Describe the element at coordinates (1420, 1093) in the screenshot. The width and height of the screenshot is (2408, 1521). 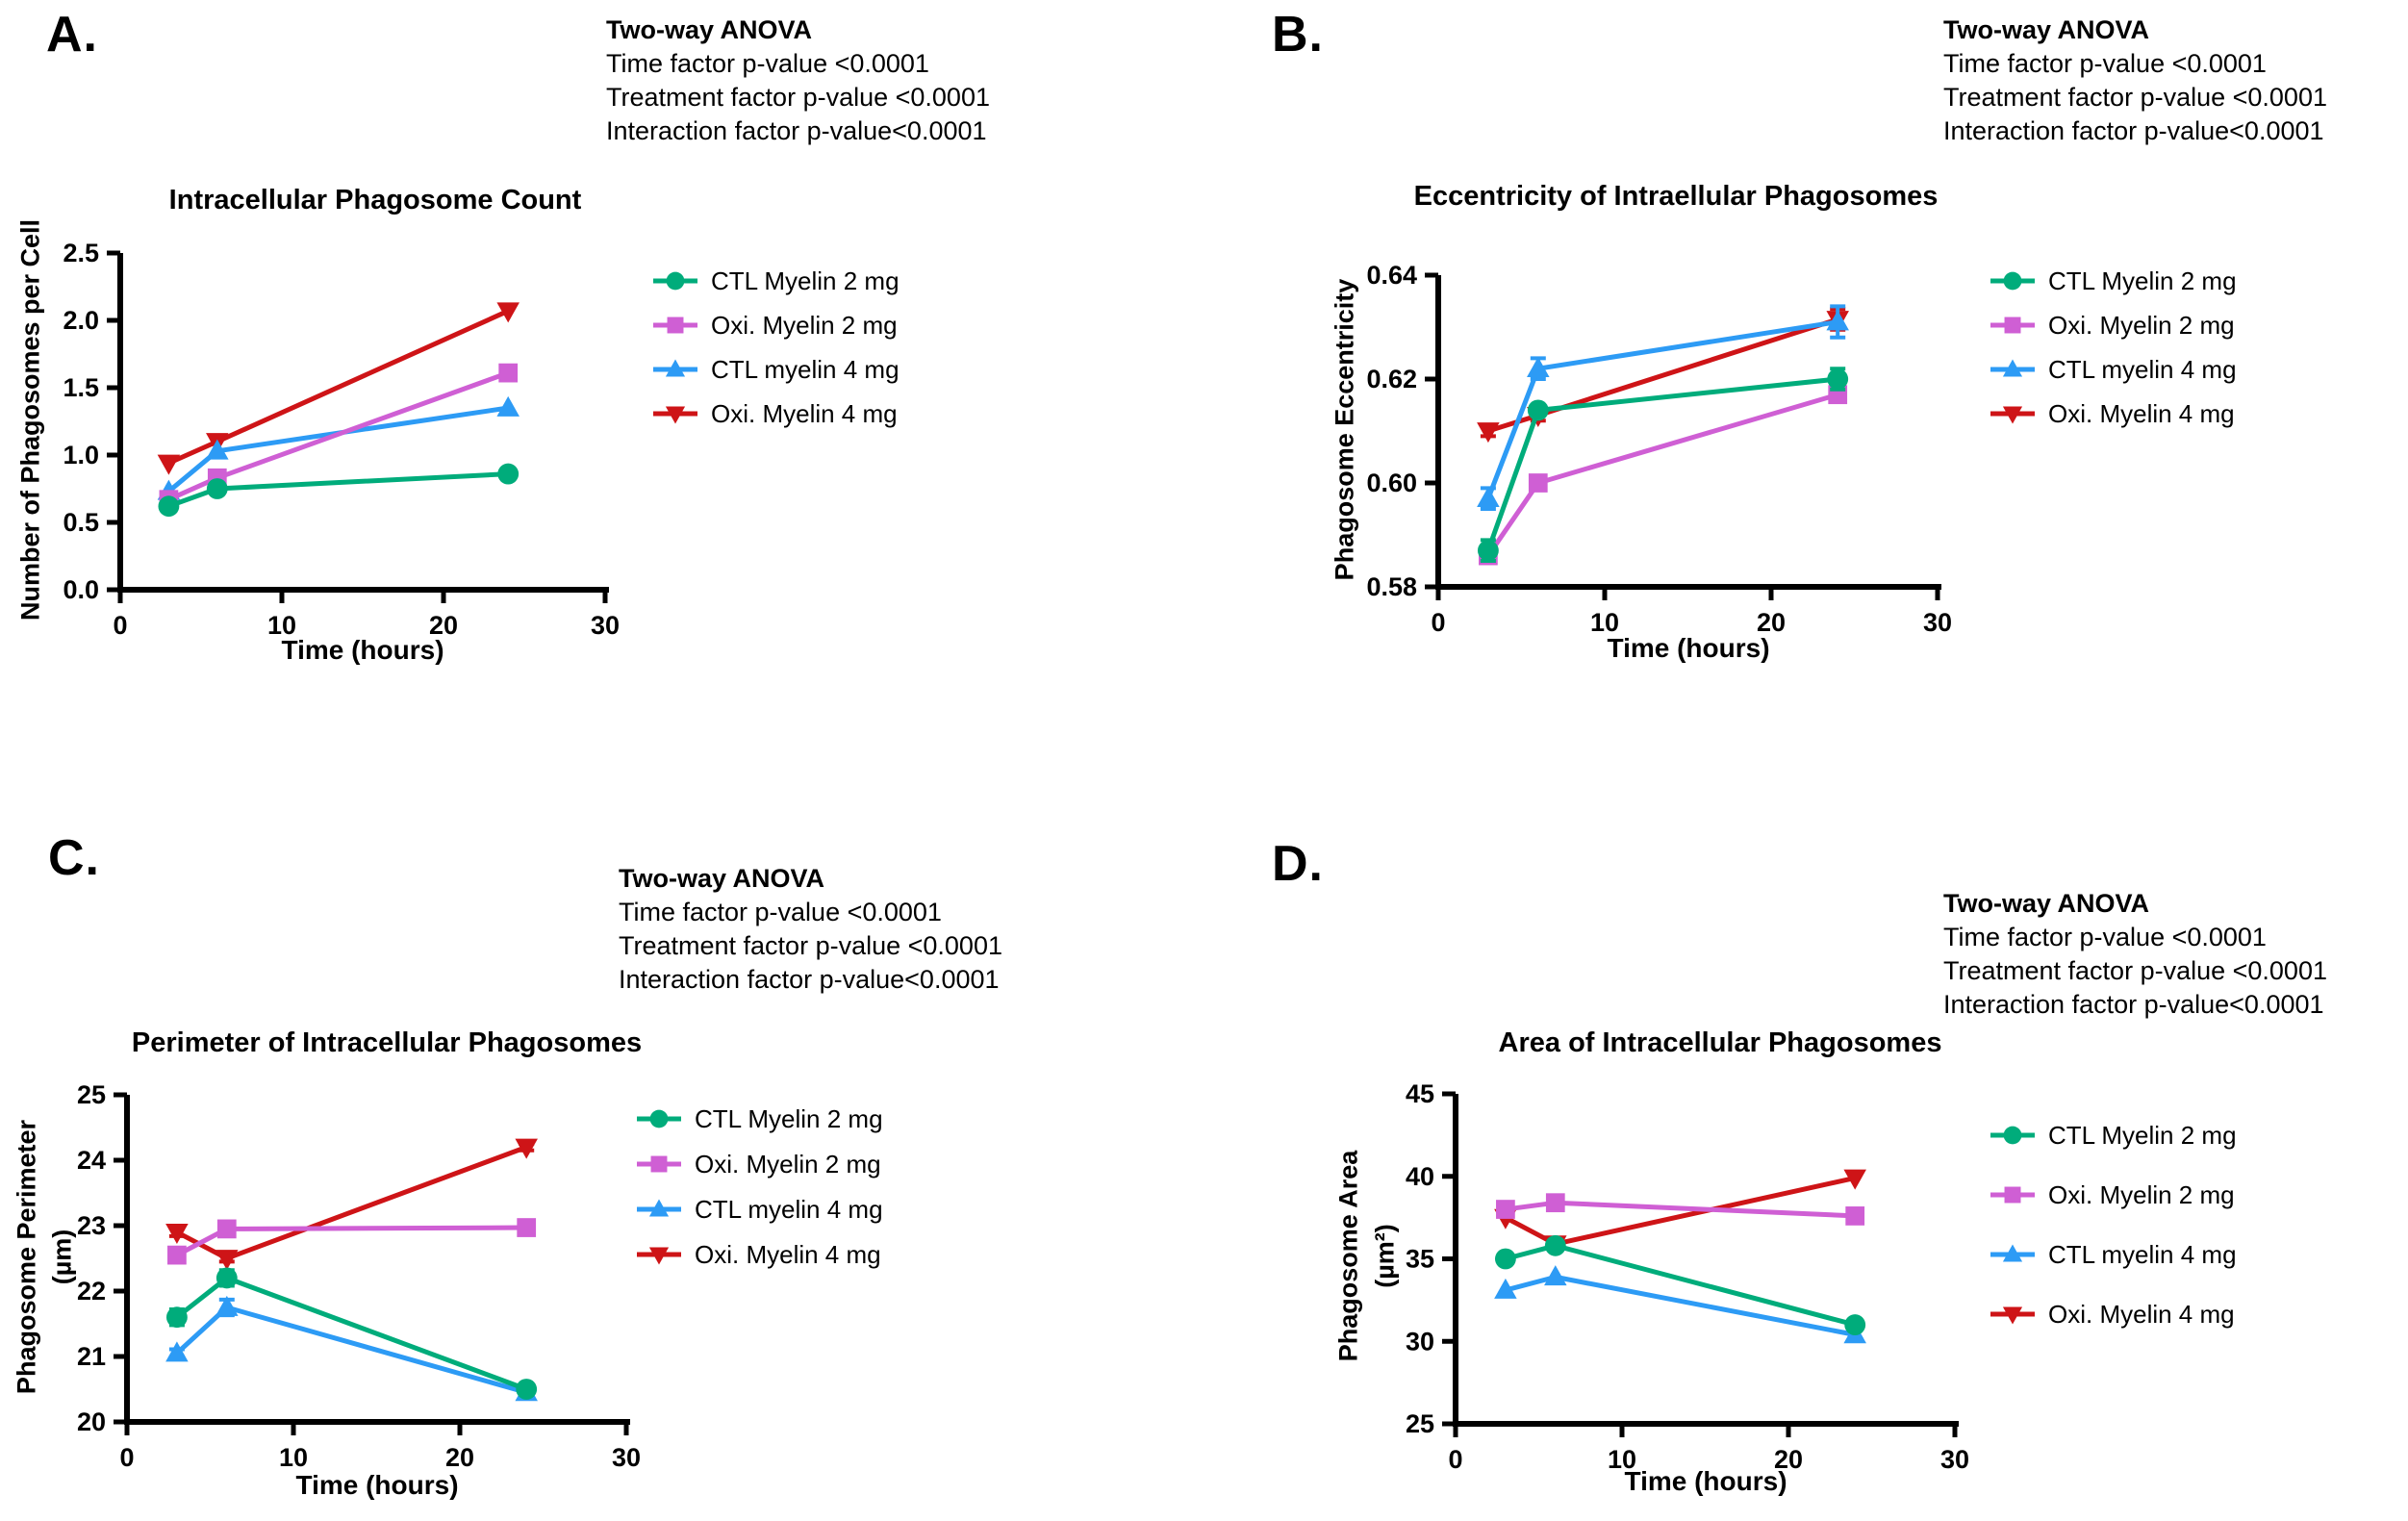
I see `y-tick-label: 45` at that location.